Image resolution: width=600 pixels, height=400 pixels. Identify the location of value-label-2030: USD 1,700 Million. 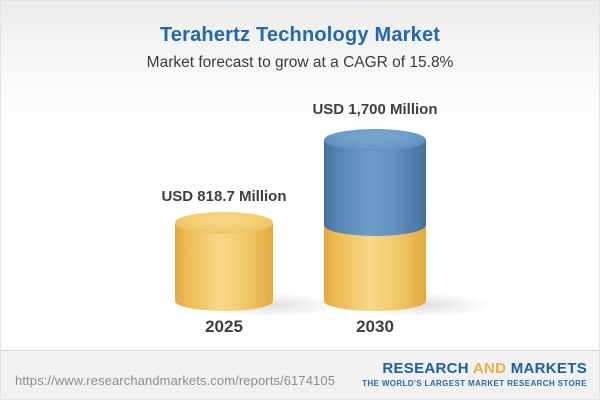
(375, 109).